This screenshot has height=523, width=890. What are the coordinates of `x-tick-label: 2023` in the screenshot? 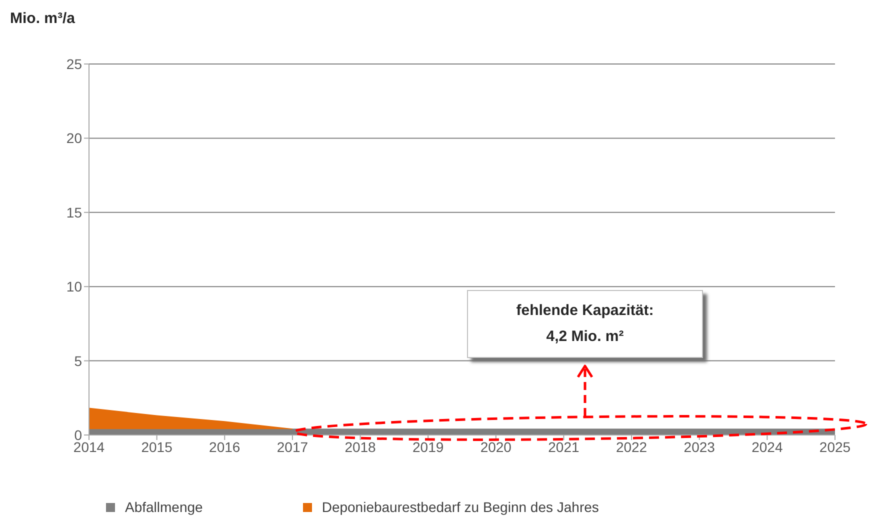 It's located at (700, 446).